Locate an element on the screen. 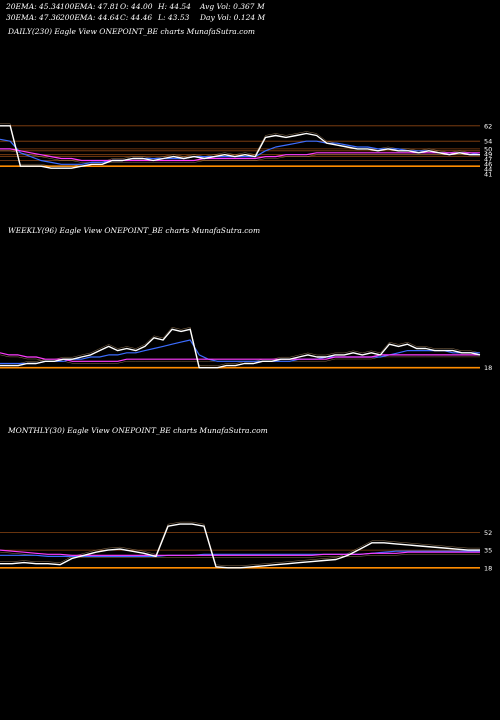 The image size is (500, 720). daily-ema-long-line is located at coordinates (240, 155).